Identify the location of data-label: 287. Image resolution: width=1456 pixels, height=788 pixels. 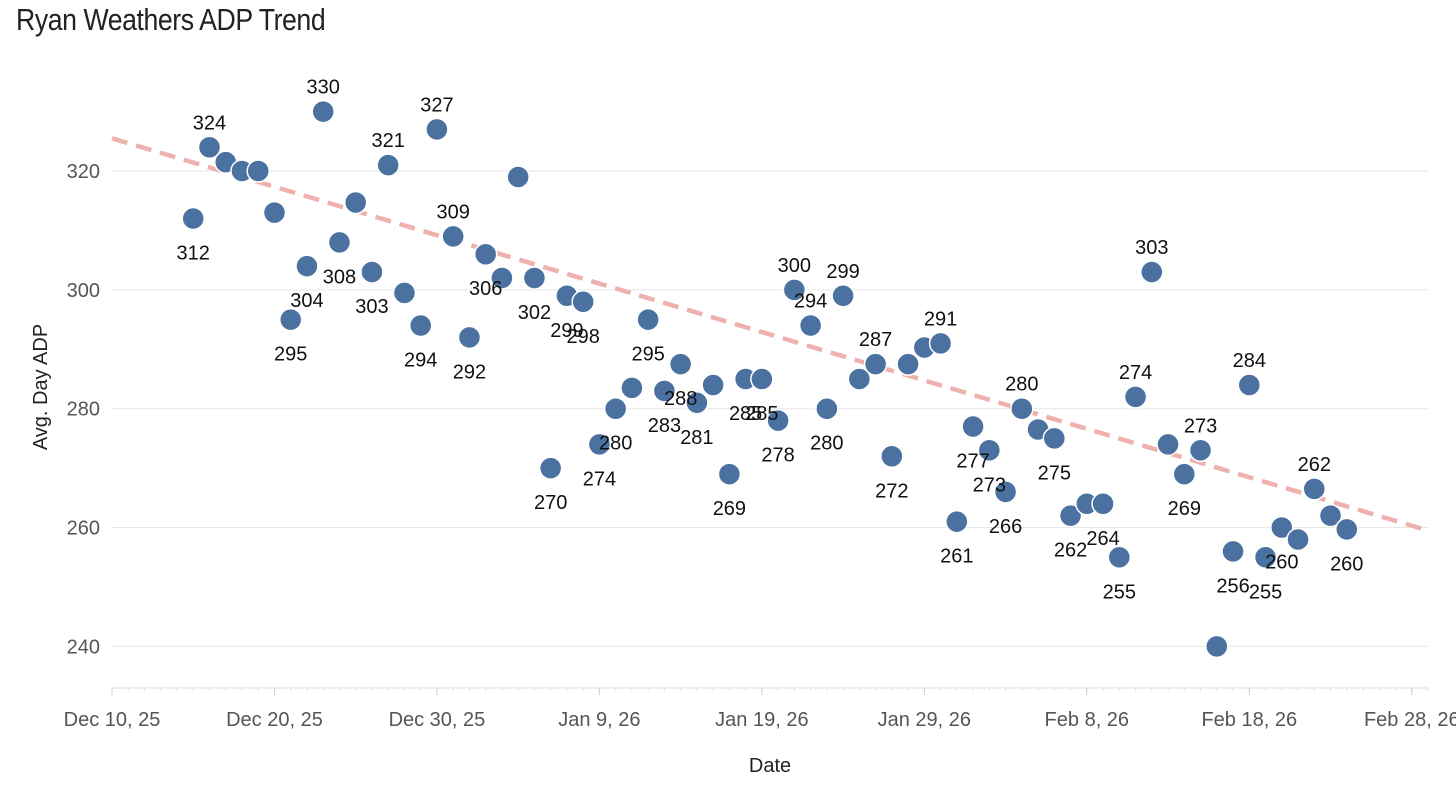
(875, 340).